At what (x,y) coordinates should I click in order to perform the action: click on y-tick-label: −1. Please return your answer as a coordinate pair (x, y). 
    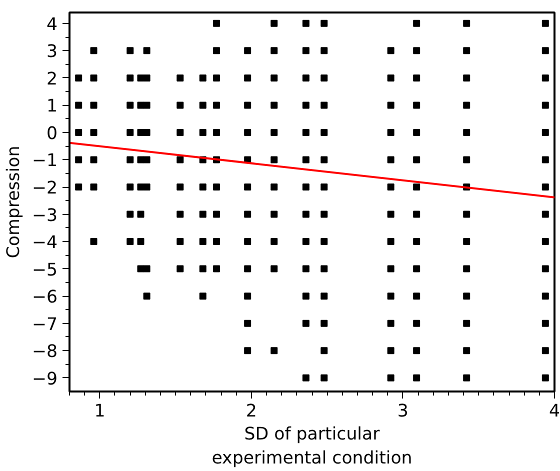
    Looking at the image, I should click on (45, 161).